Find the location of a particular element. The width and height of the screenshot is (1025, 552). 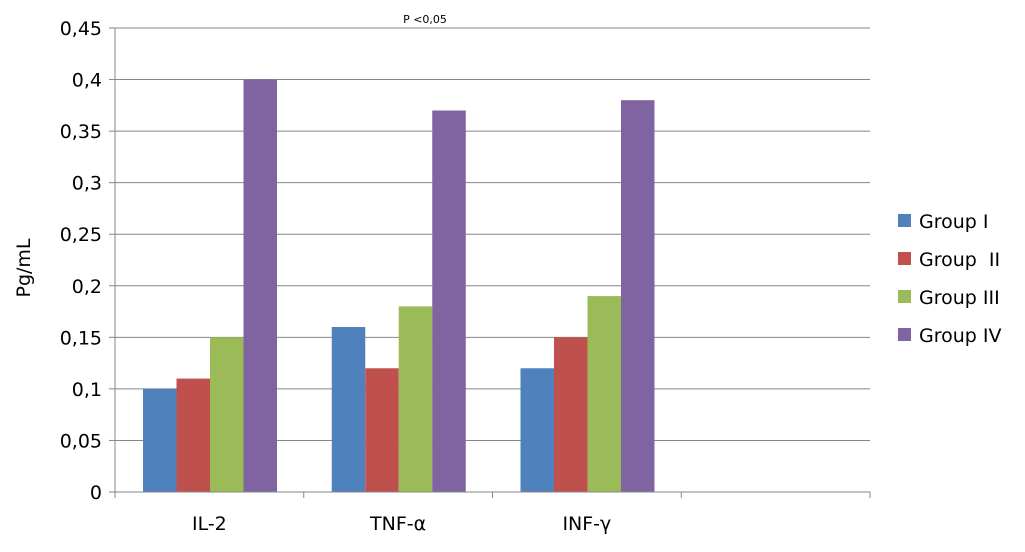

legend-label: Group III is located at coordinates (959, 298).